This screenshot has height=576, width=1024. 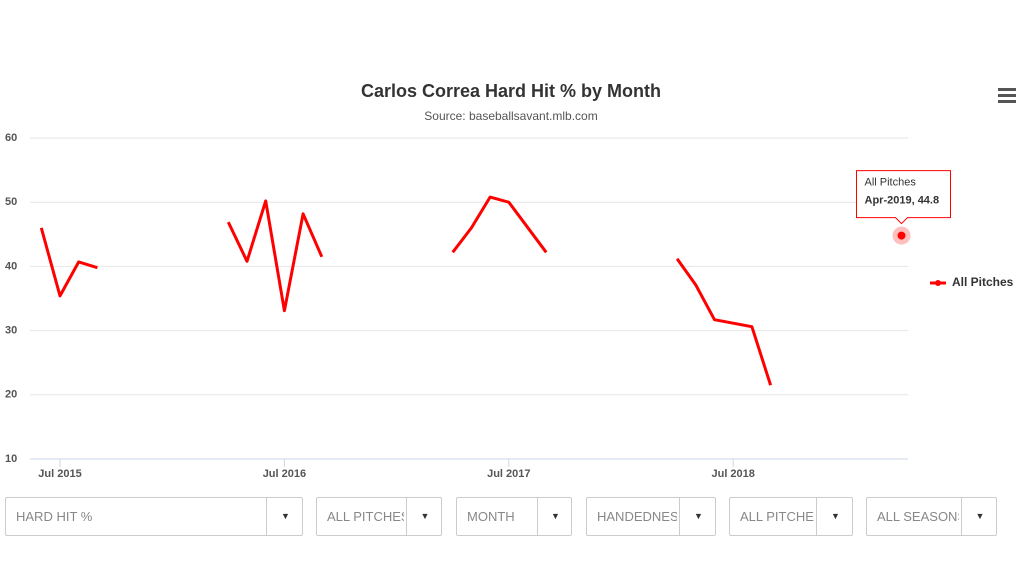 I want to click on menu-icon, so click(x=1007, y=95).